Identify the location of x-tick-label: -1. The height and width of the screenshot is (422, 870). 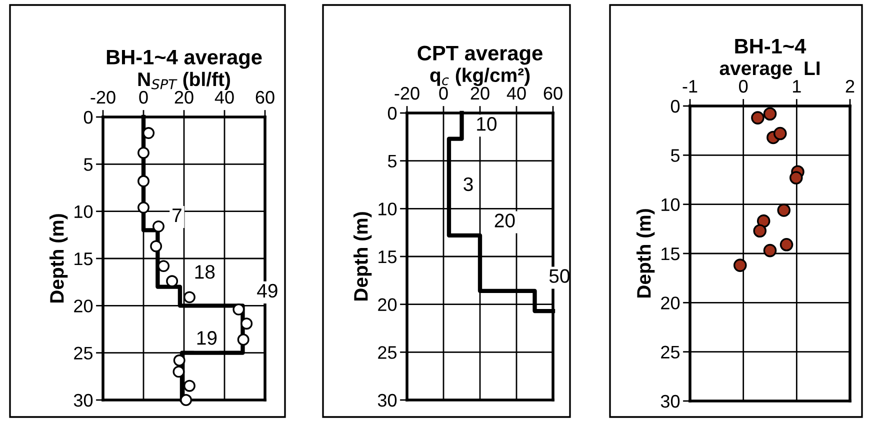
(690, 86).